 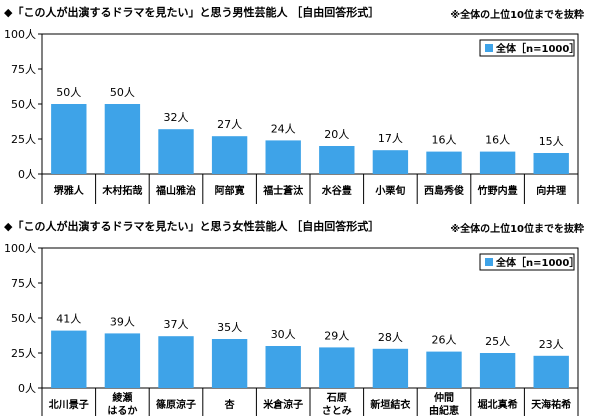 What do you see at coordinates (192, 12) in the screenshot?
I see `chart-title-male: ◆「この人が出演するドラマを見たい」と思う男性芸能人 ［自由回答形式］` at bounding box center [192, 12].